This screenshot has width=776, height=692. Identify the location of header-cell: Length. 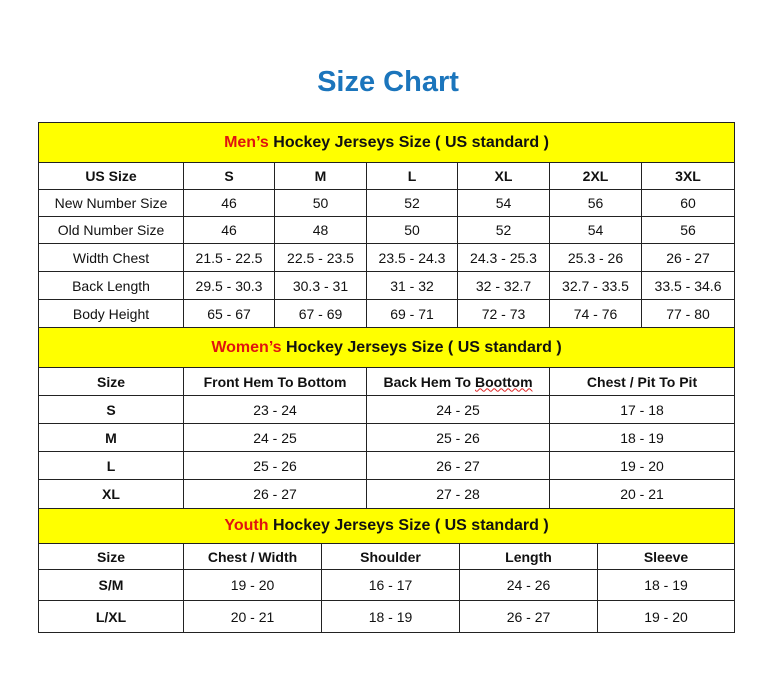
(528, 556).